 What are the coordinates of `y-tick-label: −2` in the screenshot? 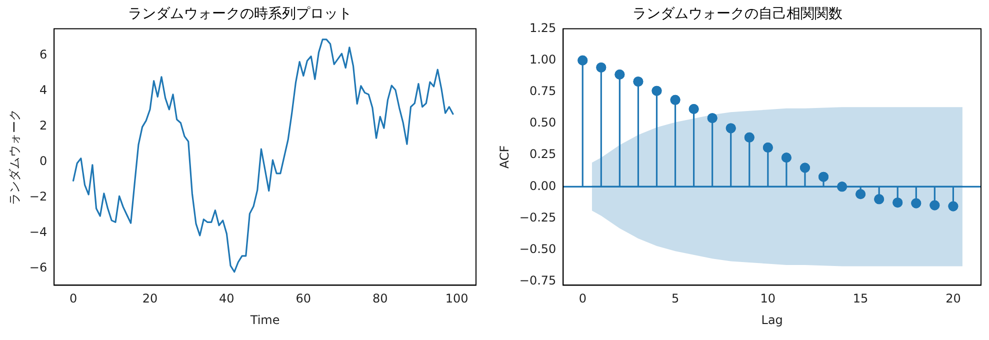 It's located at (38, 196).